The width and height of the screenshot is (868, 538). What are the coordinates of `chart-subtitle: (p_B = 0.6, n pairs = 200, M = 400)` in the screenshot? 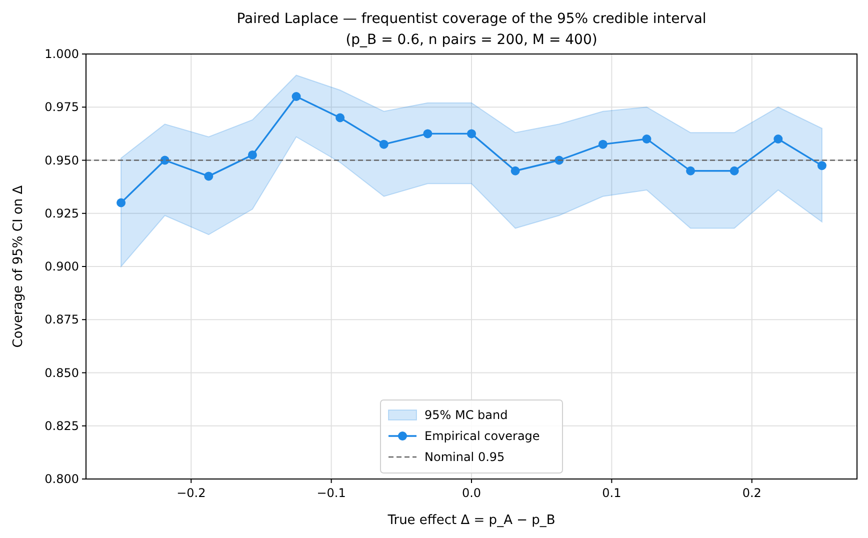 It's located at (472, 40).